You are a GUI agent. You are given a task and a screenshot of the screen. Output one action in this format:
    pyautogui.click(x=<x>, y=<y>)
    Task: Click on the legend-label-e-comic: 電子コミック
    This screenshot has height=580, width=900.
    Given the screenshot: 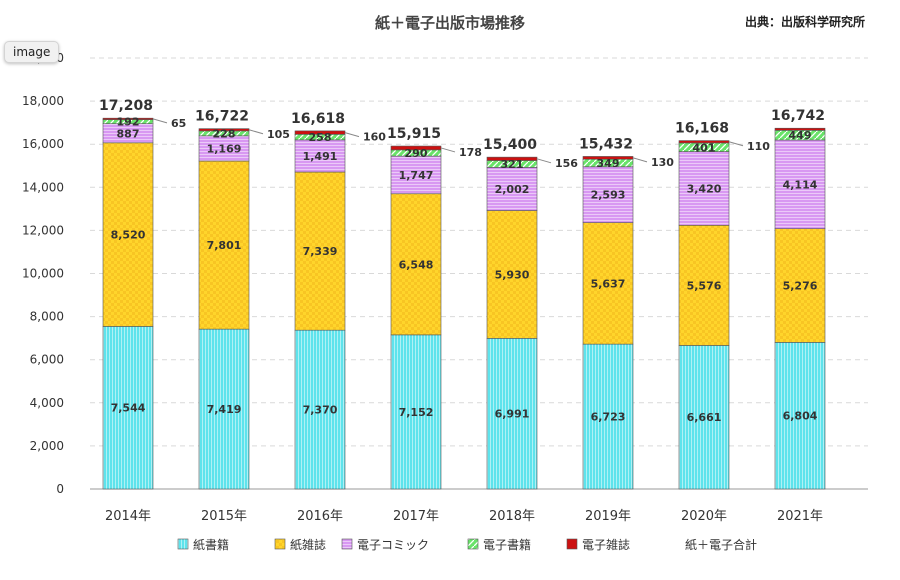 What is the action you would take?
    pyautogui.click(x=393, y=545)
    